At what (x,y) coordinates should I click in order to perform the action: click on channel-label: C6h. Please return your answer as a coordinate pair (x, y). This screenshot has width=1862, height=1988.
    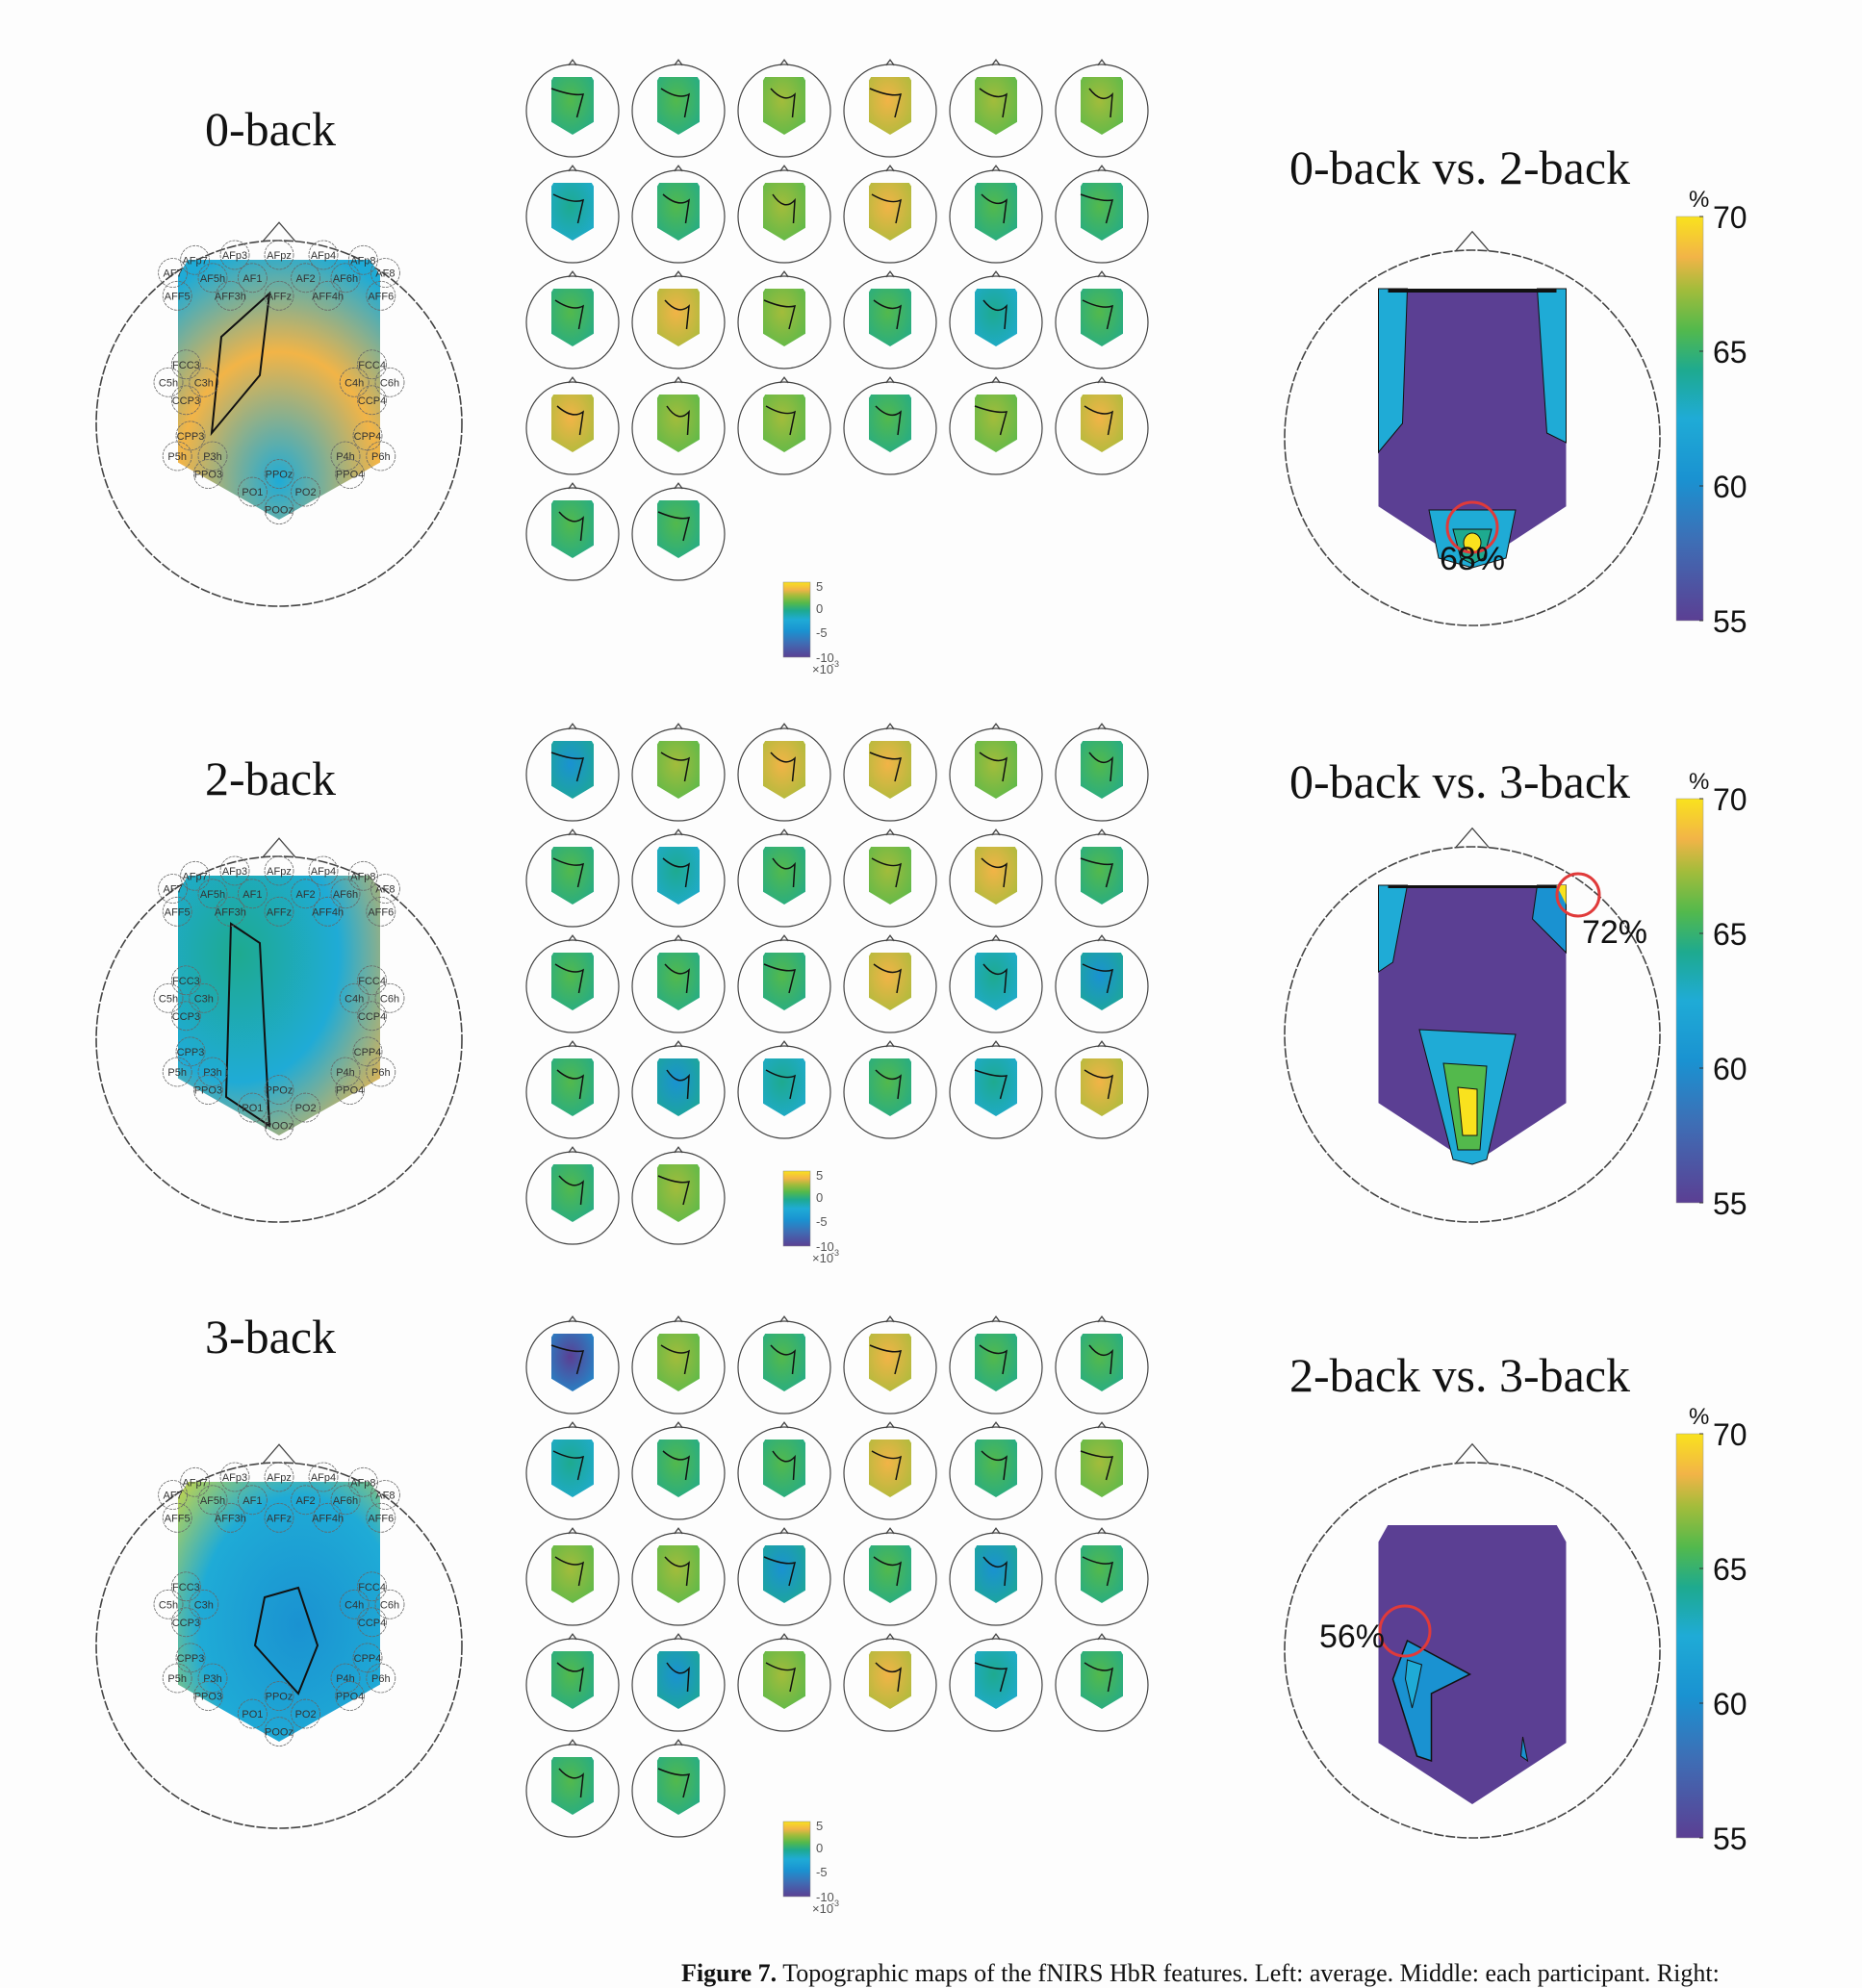
    Looking at the image, I should click on (389, 999).